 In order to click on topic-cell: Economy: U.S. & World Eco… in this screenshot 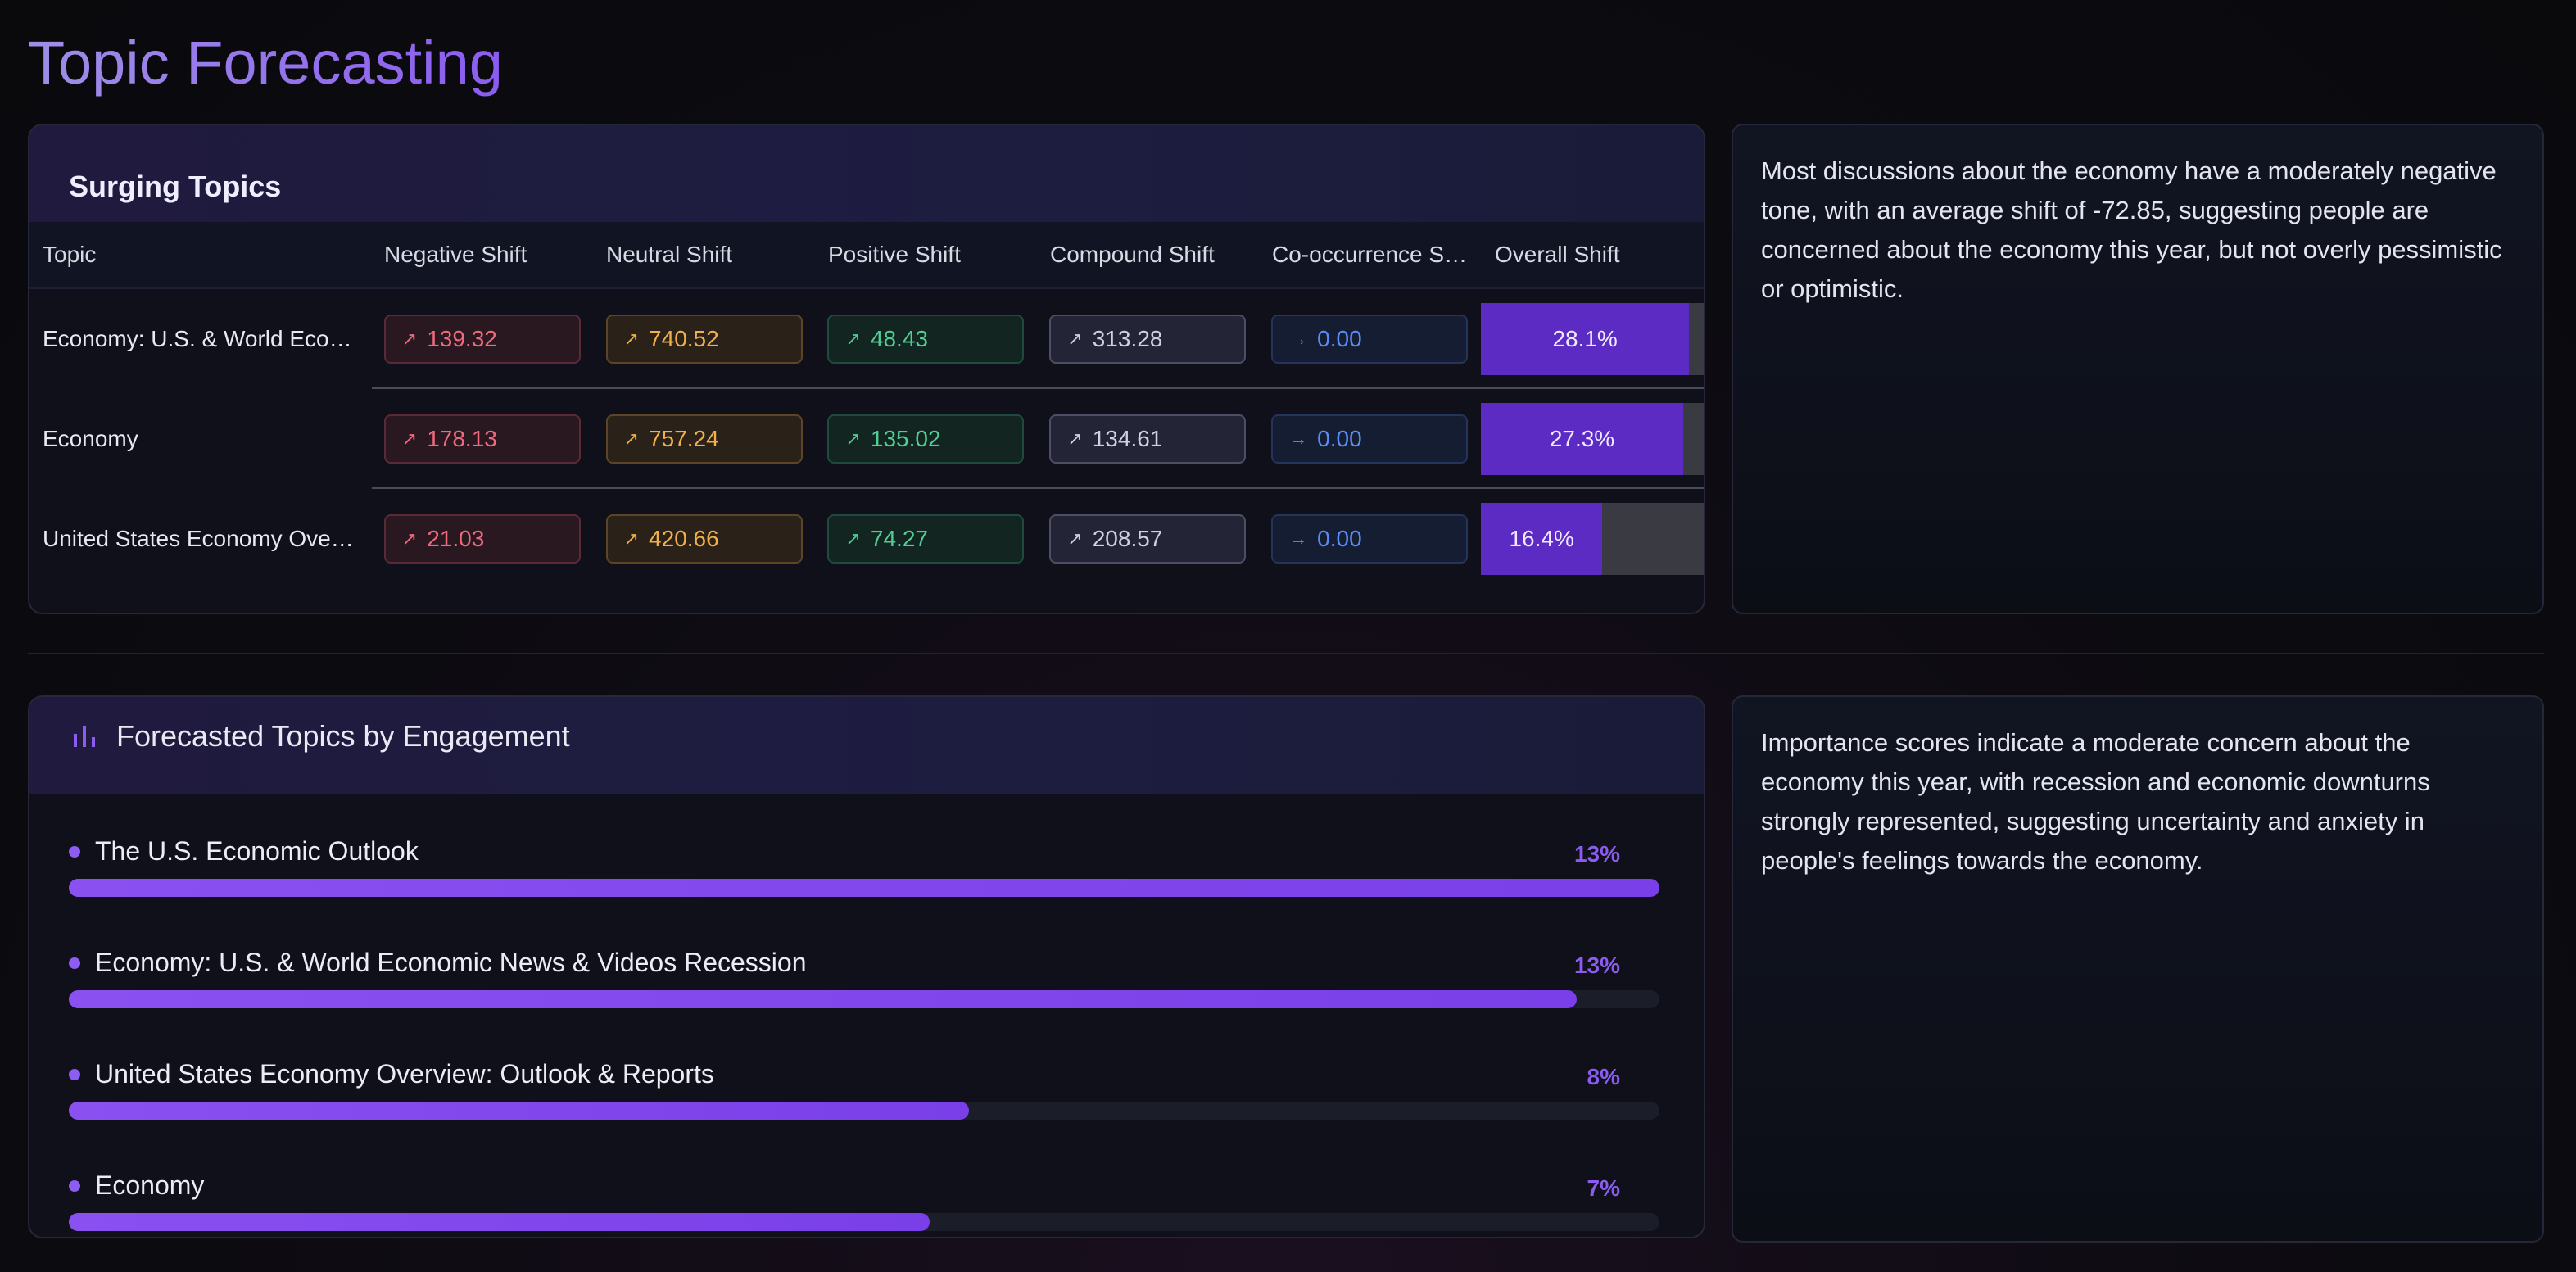, I will do `click(197, 338)`.